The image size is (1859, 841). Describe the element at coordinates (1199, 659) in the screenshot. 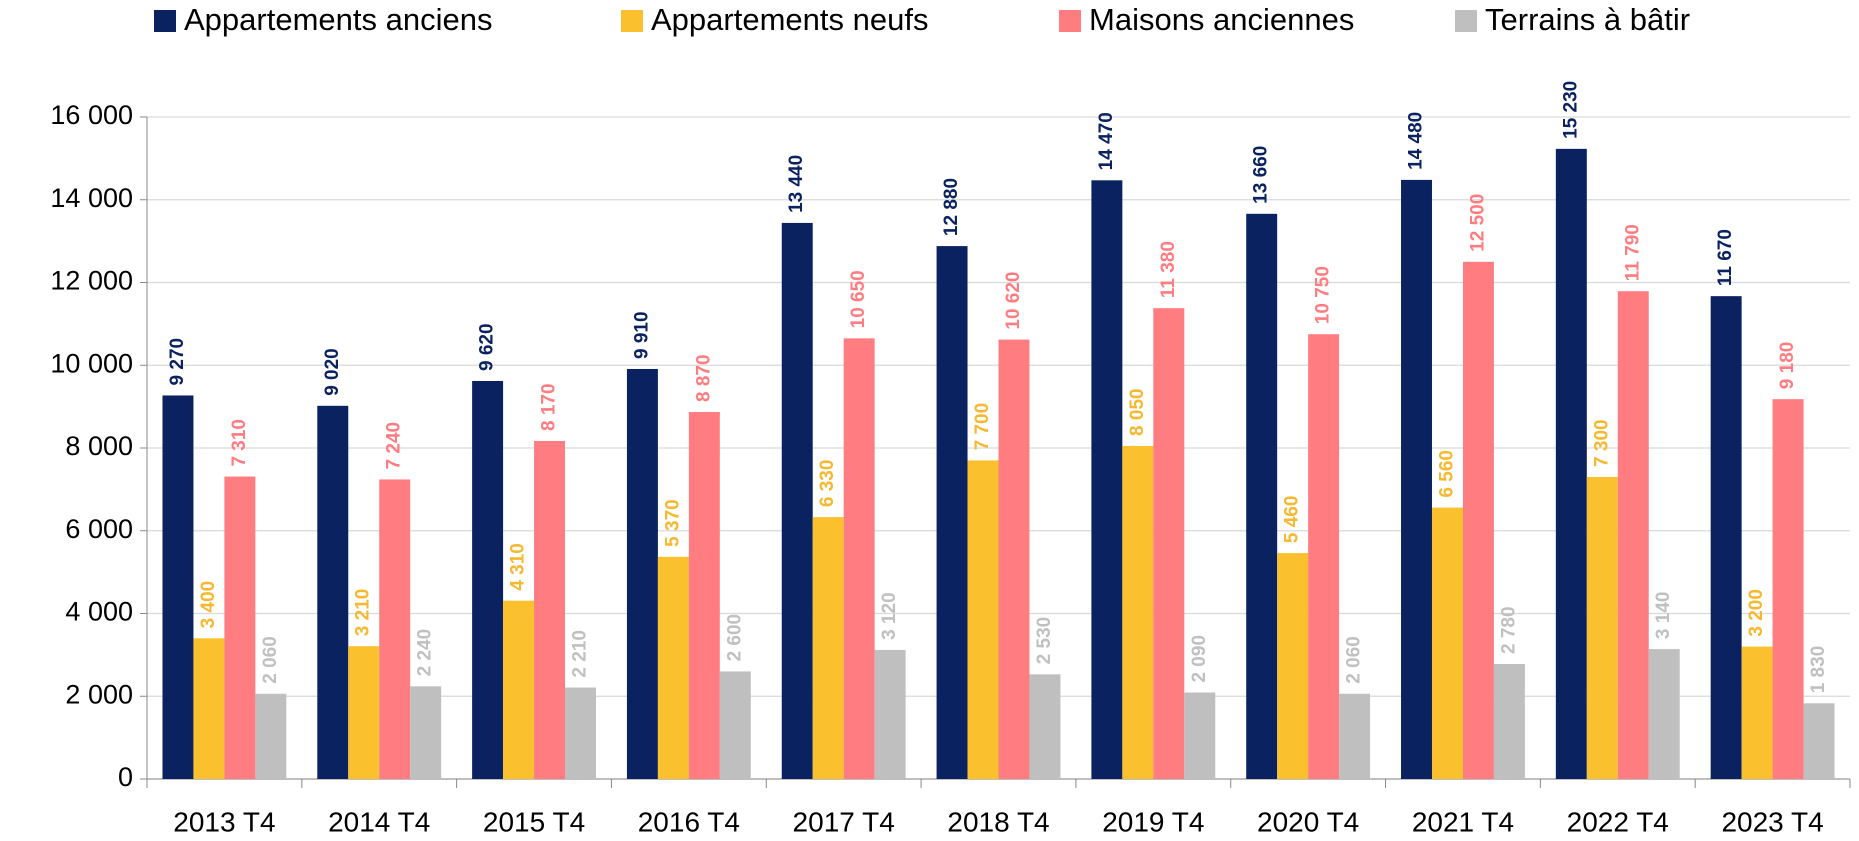

I see `value-label: 2 090` at that location.